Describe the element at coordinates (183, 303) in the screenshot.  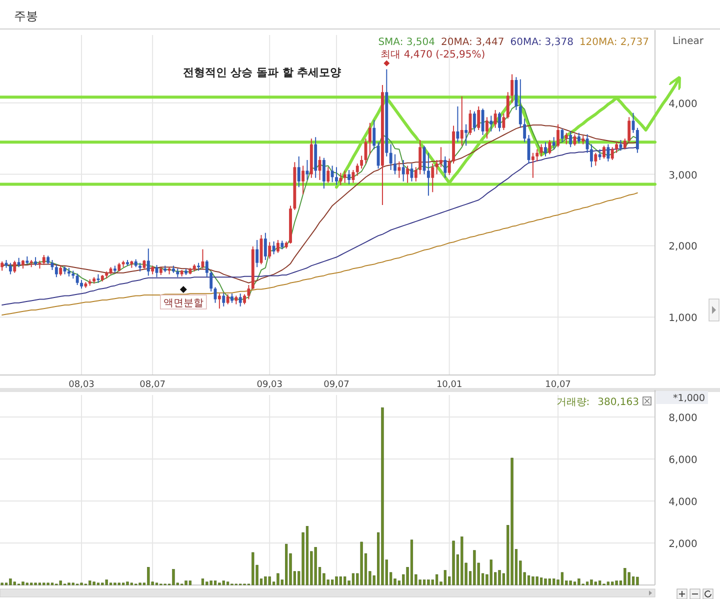
I see `annotation: 액면분할` at that location.